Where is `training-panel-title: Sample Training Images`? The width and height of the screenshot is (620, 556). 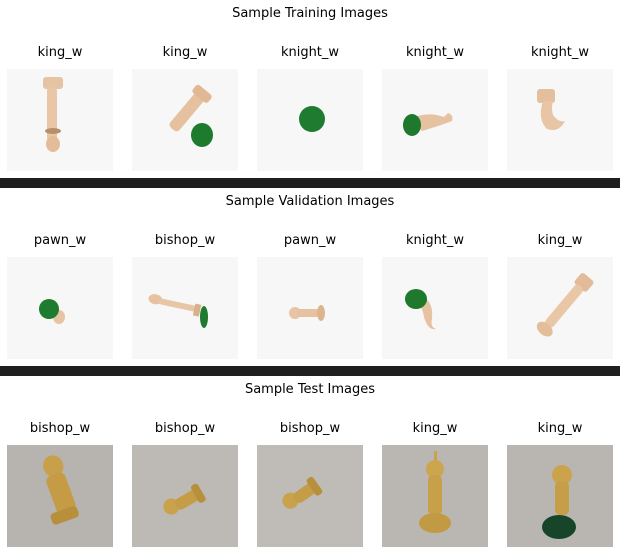 training-panel-title: Sample Training Images is located at coordinates (310, 13).